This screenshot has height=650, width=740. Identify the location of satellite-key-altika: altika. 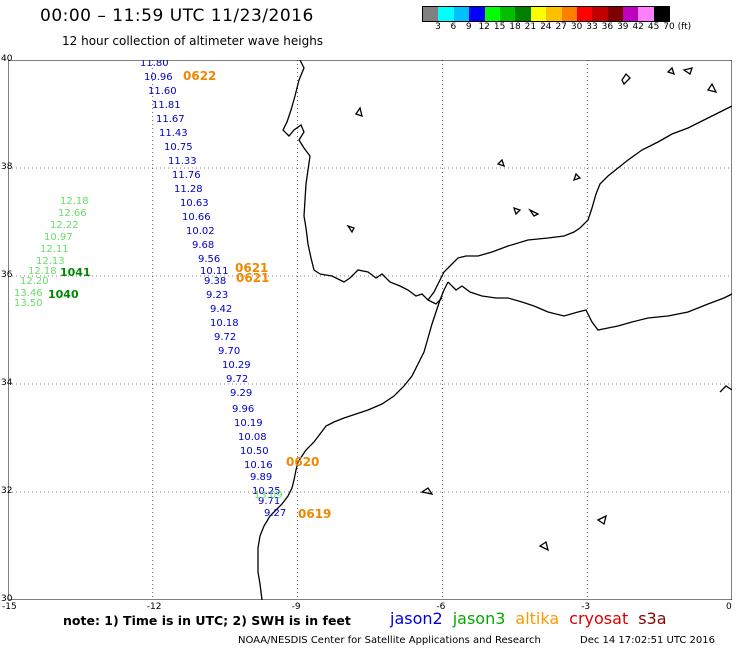
(537, 618).